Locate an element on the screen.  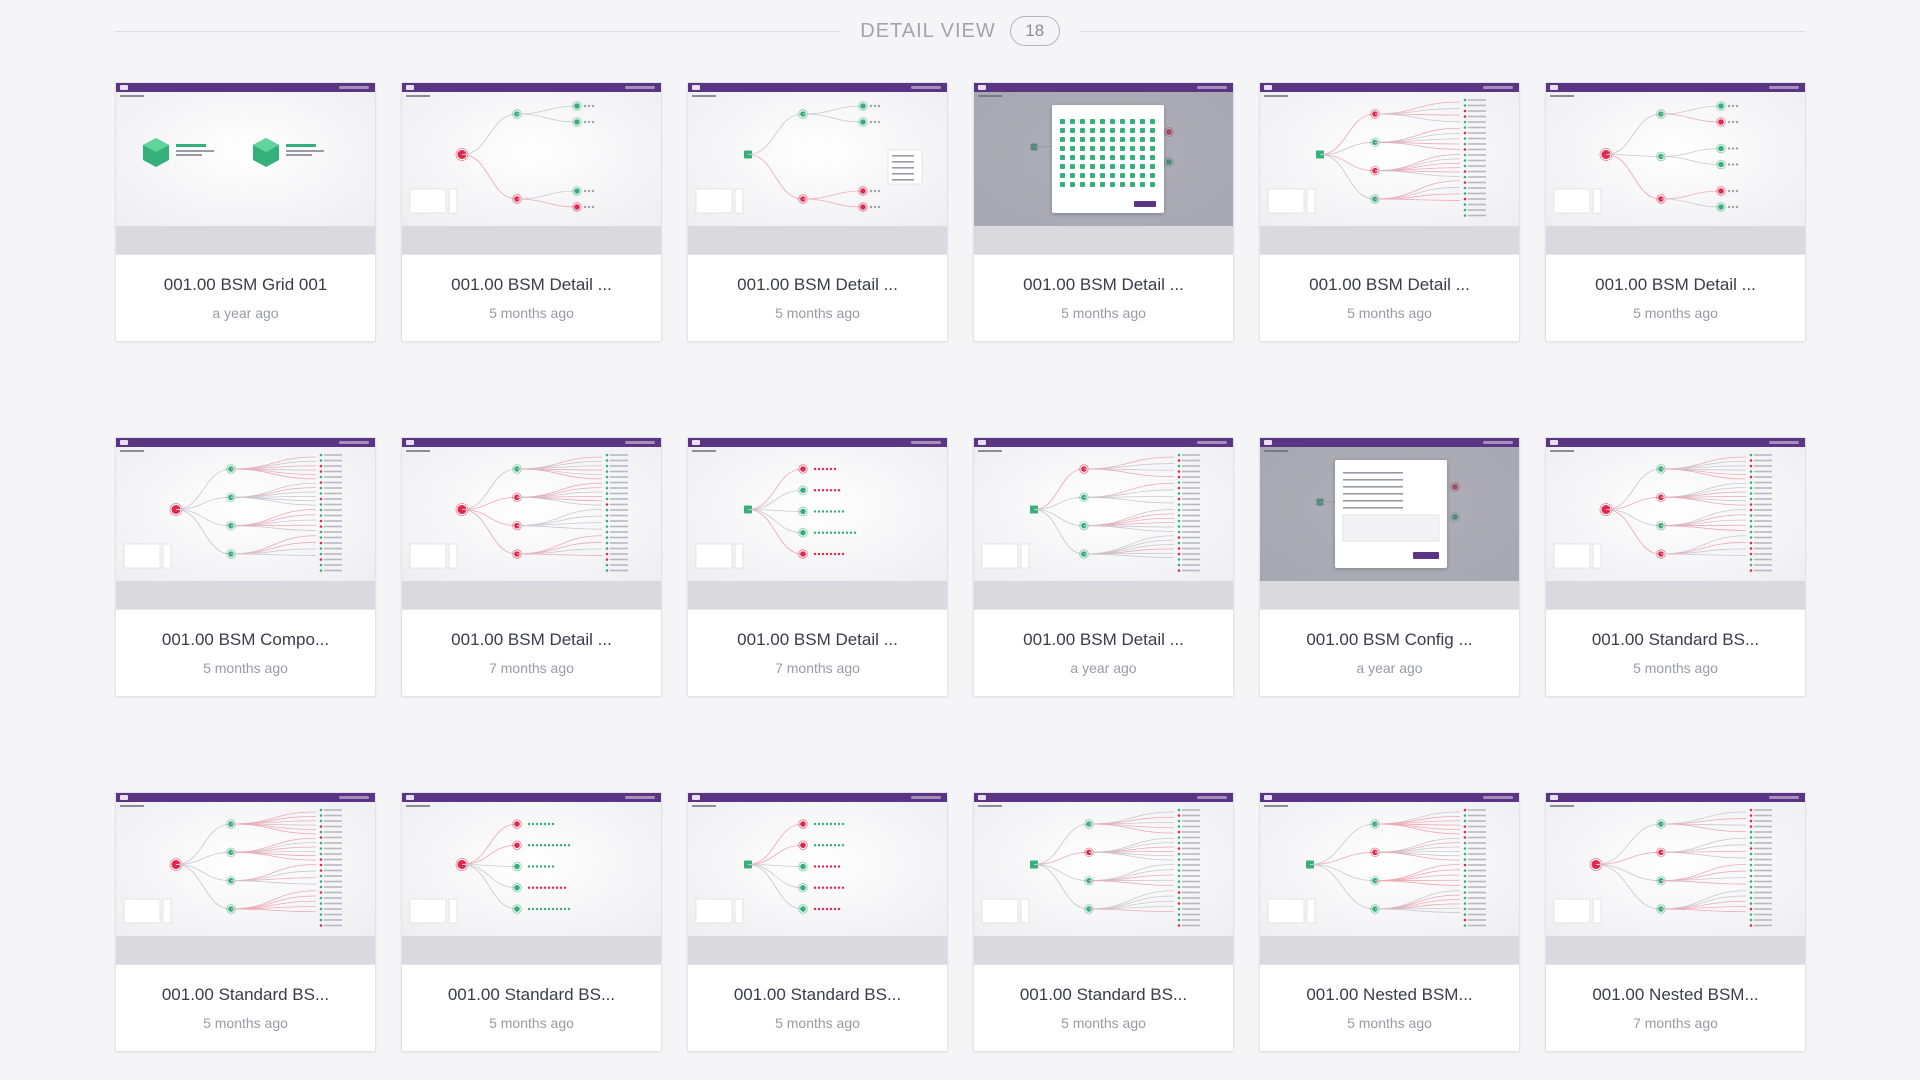
card-timestamp: a year ago is located at coordinates (245, 313).